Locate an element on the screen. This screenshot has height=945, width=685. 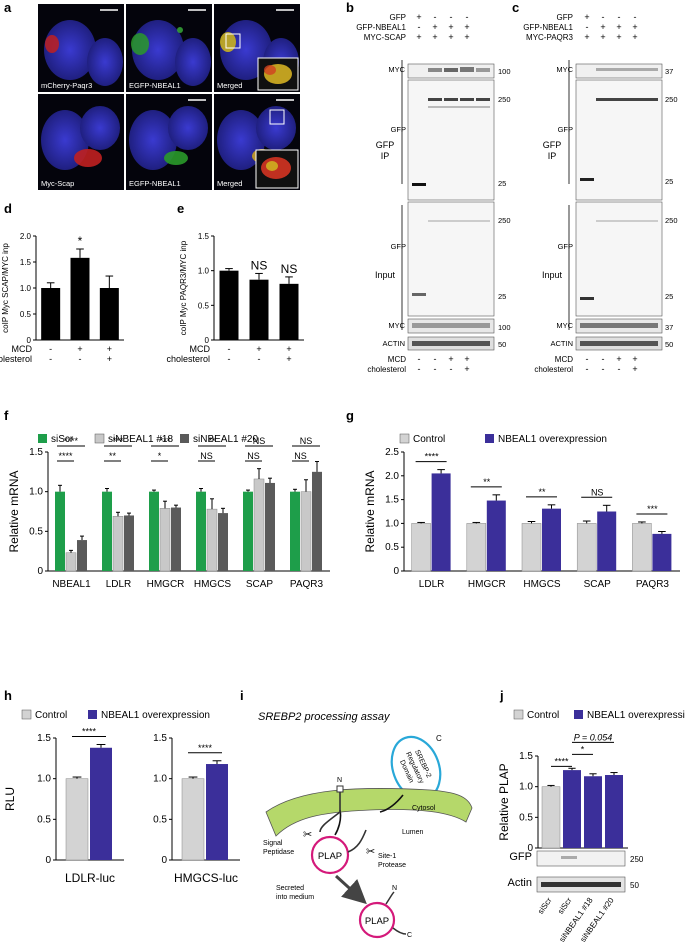
row-label: GFP-NBEAL1 is located at coordinates (381, 27).